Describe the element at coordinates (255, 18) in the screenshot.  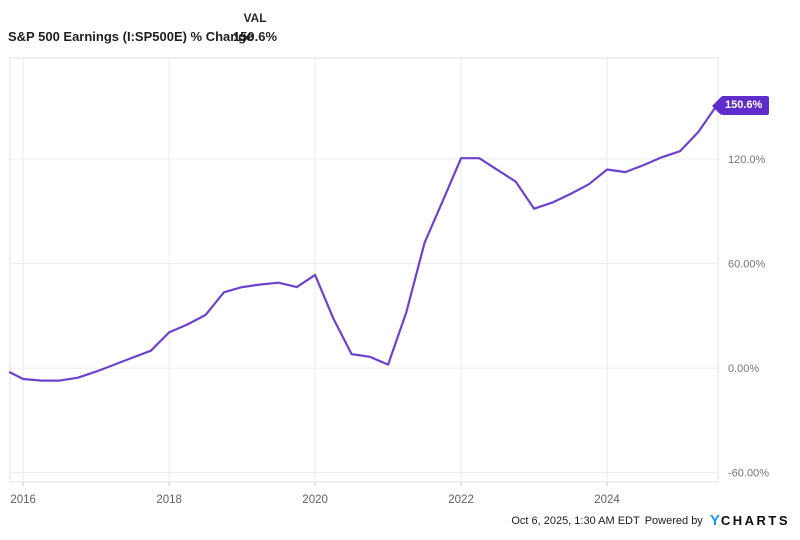
I see `legend-val-header: VAL` at that location.